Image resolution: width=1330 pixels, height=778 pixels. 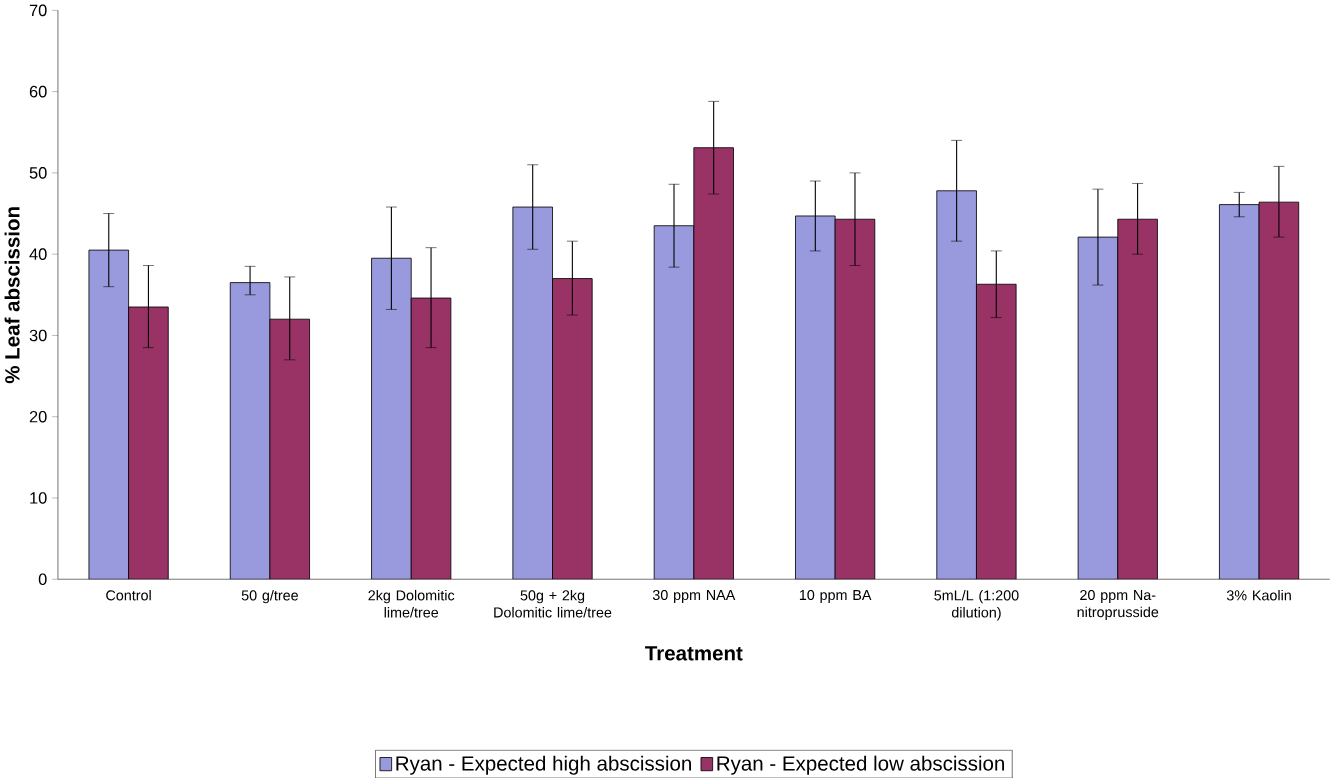 What do you see at coordinates (694, 653) in the screenshot?
I see `x-axis-title: Treatment` at bounding box center [694, 653].